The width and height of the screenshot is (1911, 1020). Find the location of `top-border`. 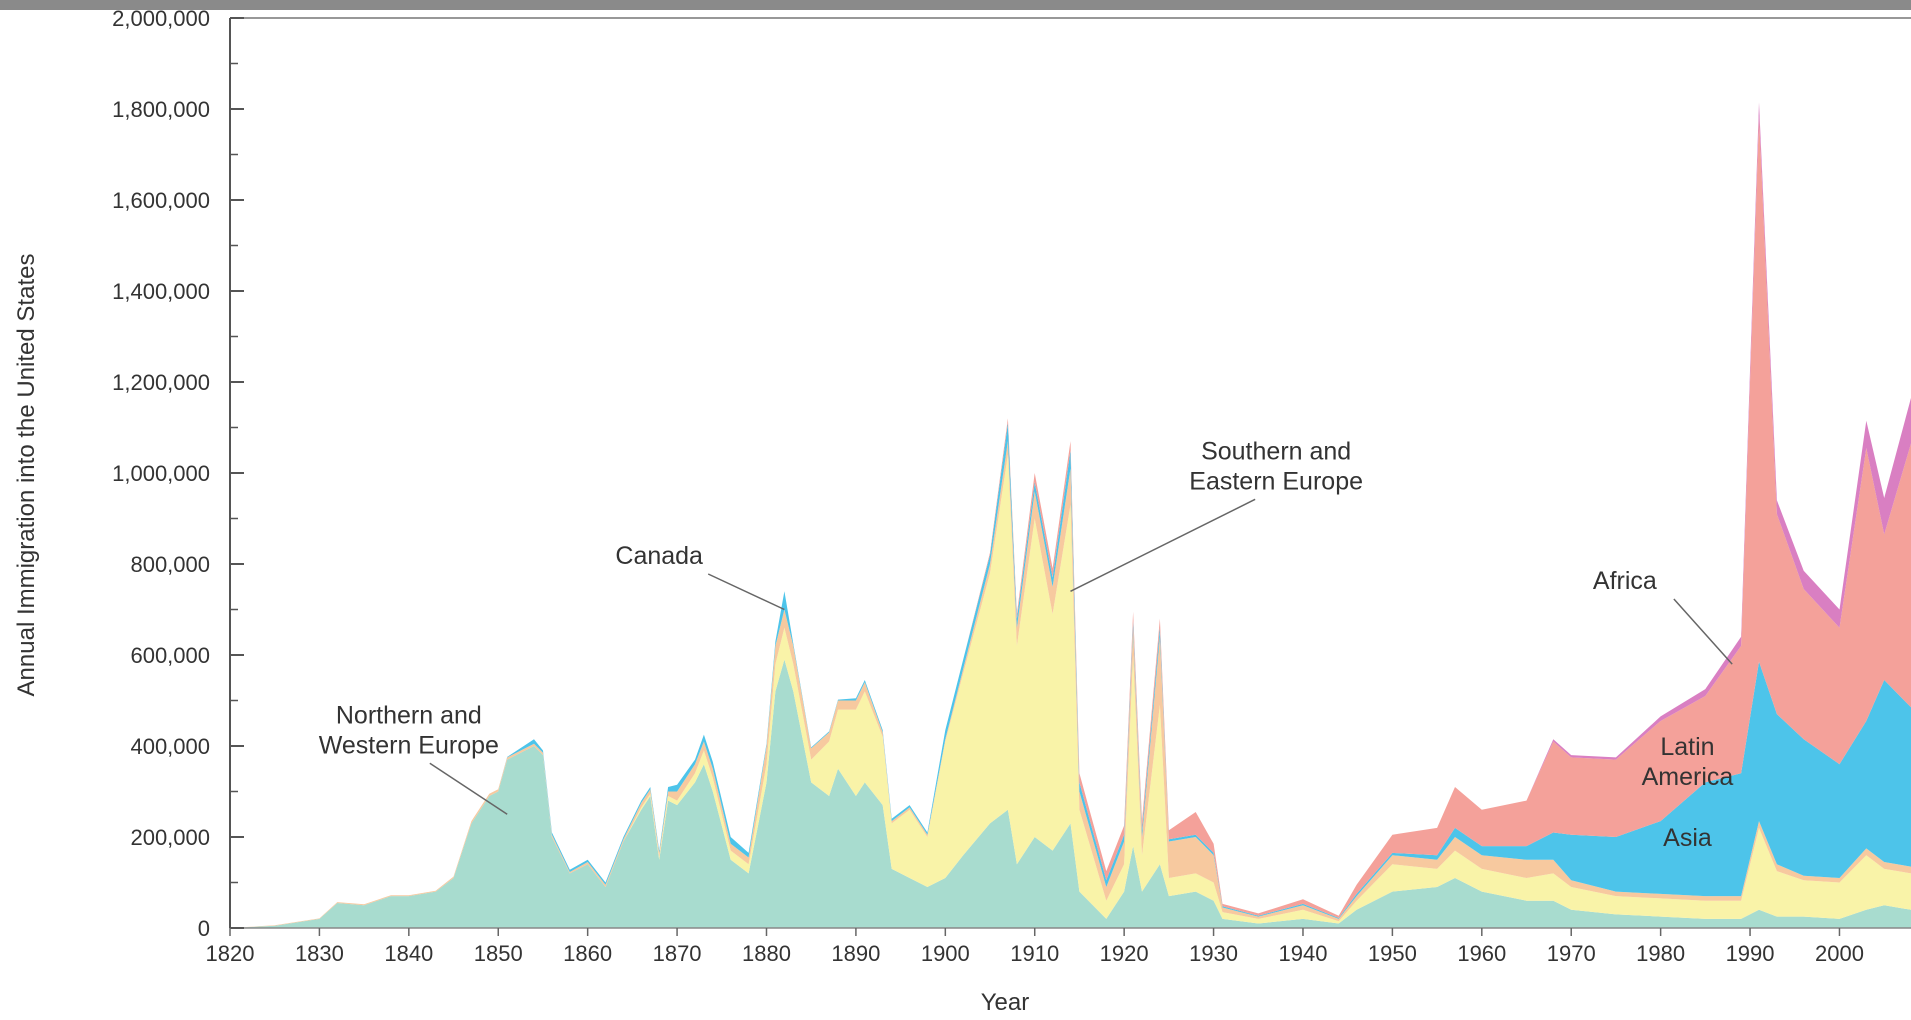

top-border is located at coordinates (955, 5).